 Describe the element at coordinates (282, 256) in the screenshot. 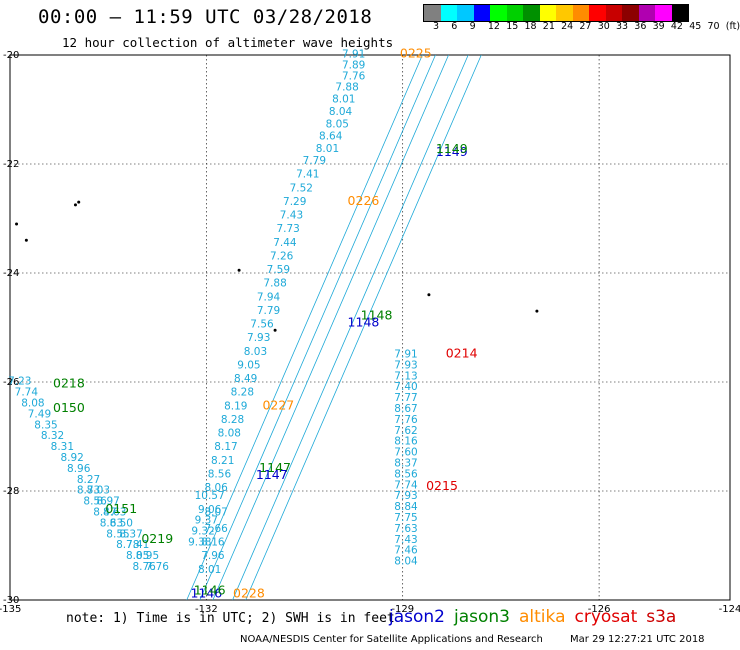

I see `swh-value: 7.26` at that location.